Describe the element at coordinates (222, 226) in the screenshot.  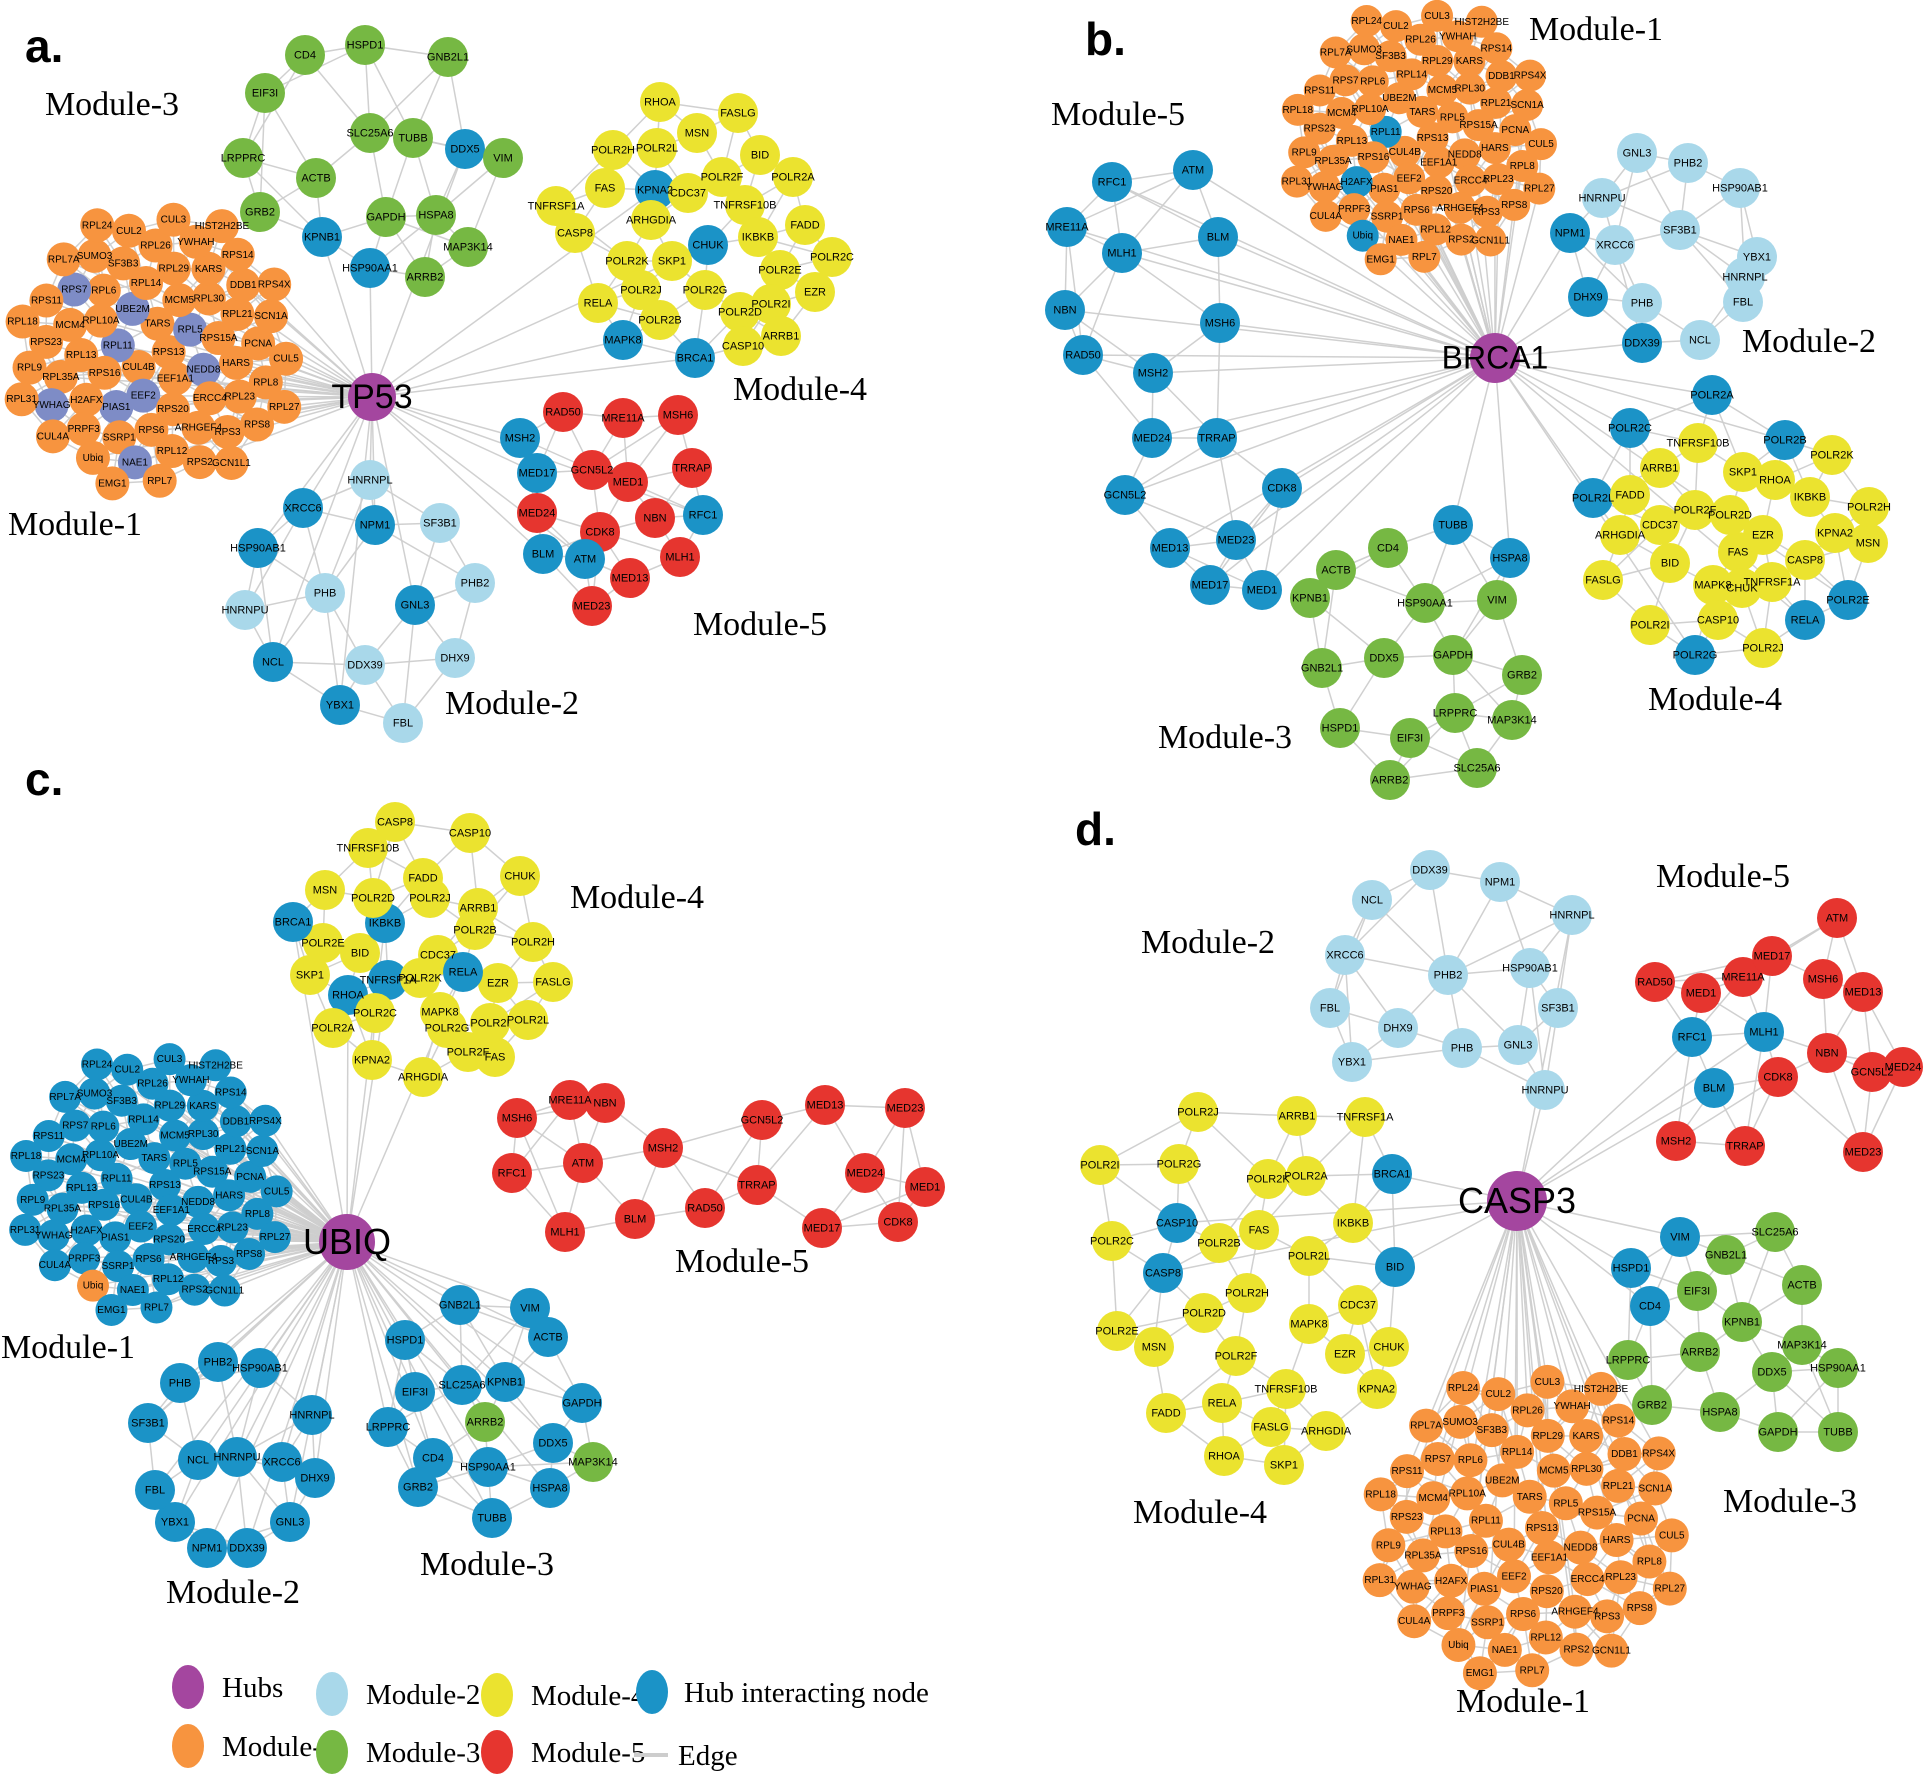
I see `node-label-hist2h2be: HIST2H2BE` at that location.